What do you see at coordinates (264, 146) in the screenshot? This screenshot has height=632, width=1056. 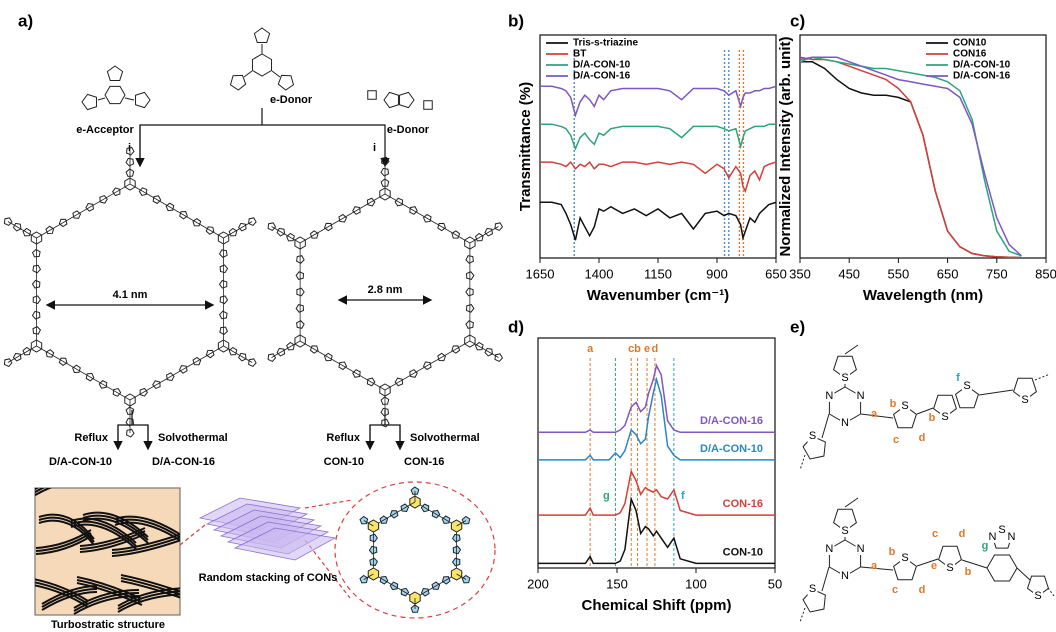 I see `bracket` at bounding box center [264, 146].